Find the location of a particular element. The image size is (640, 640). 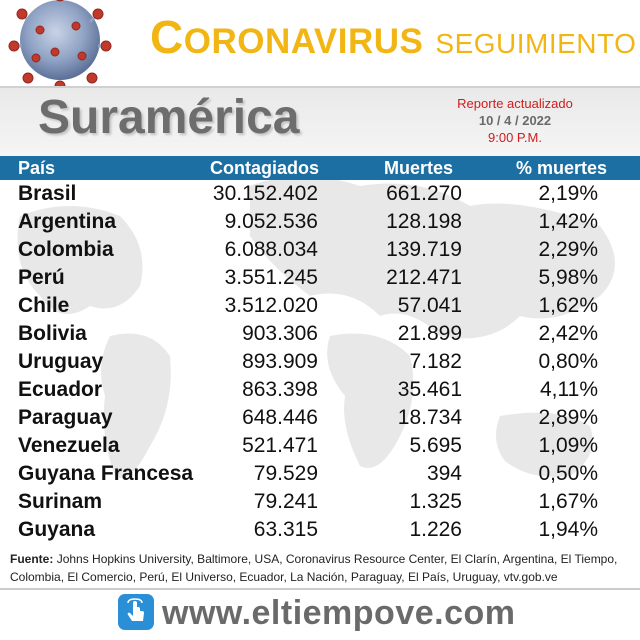

deaths-cell: 661.270 is located at coordinates (424, 193).